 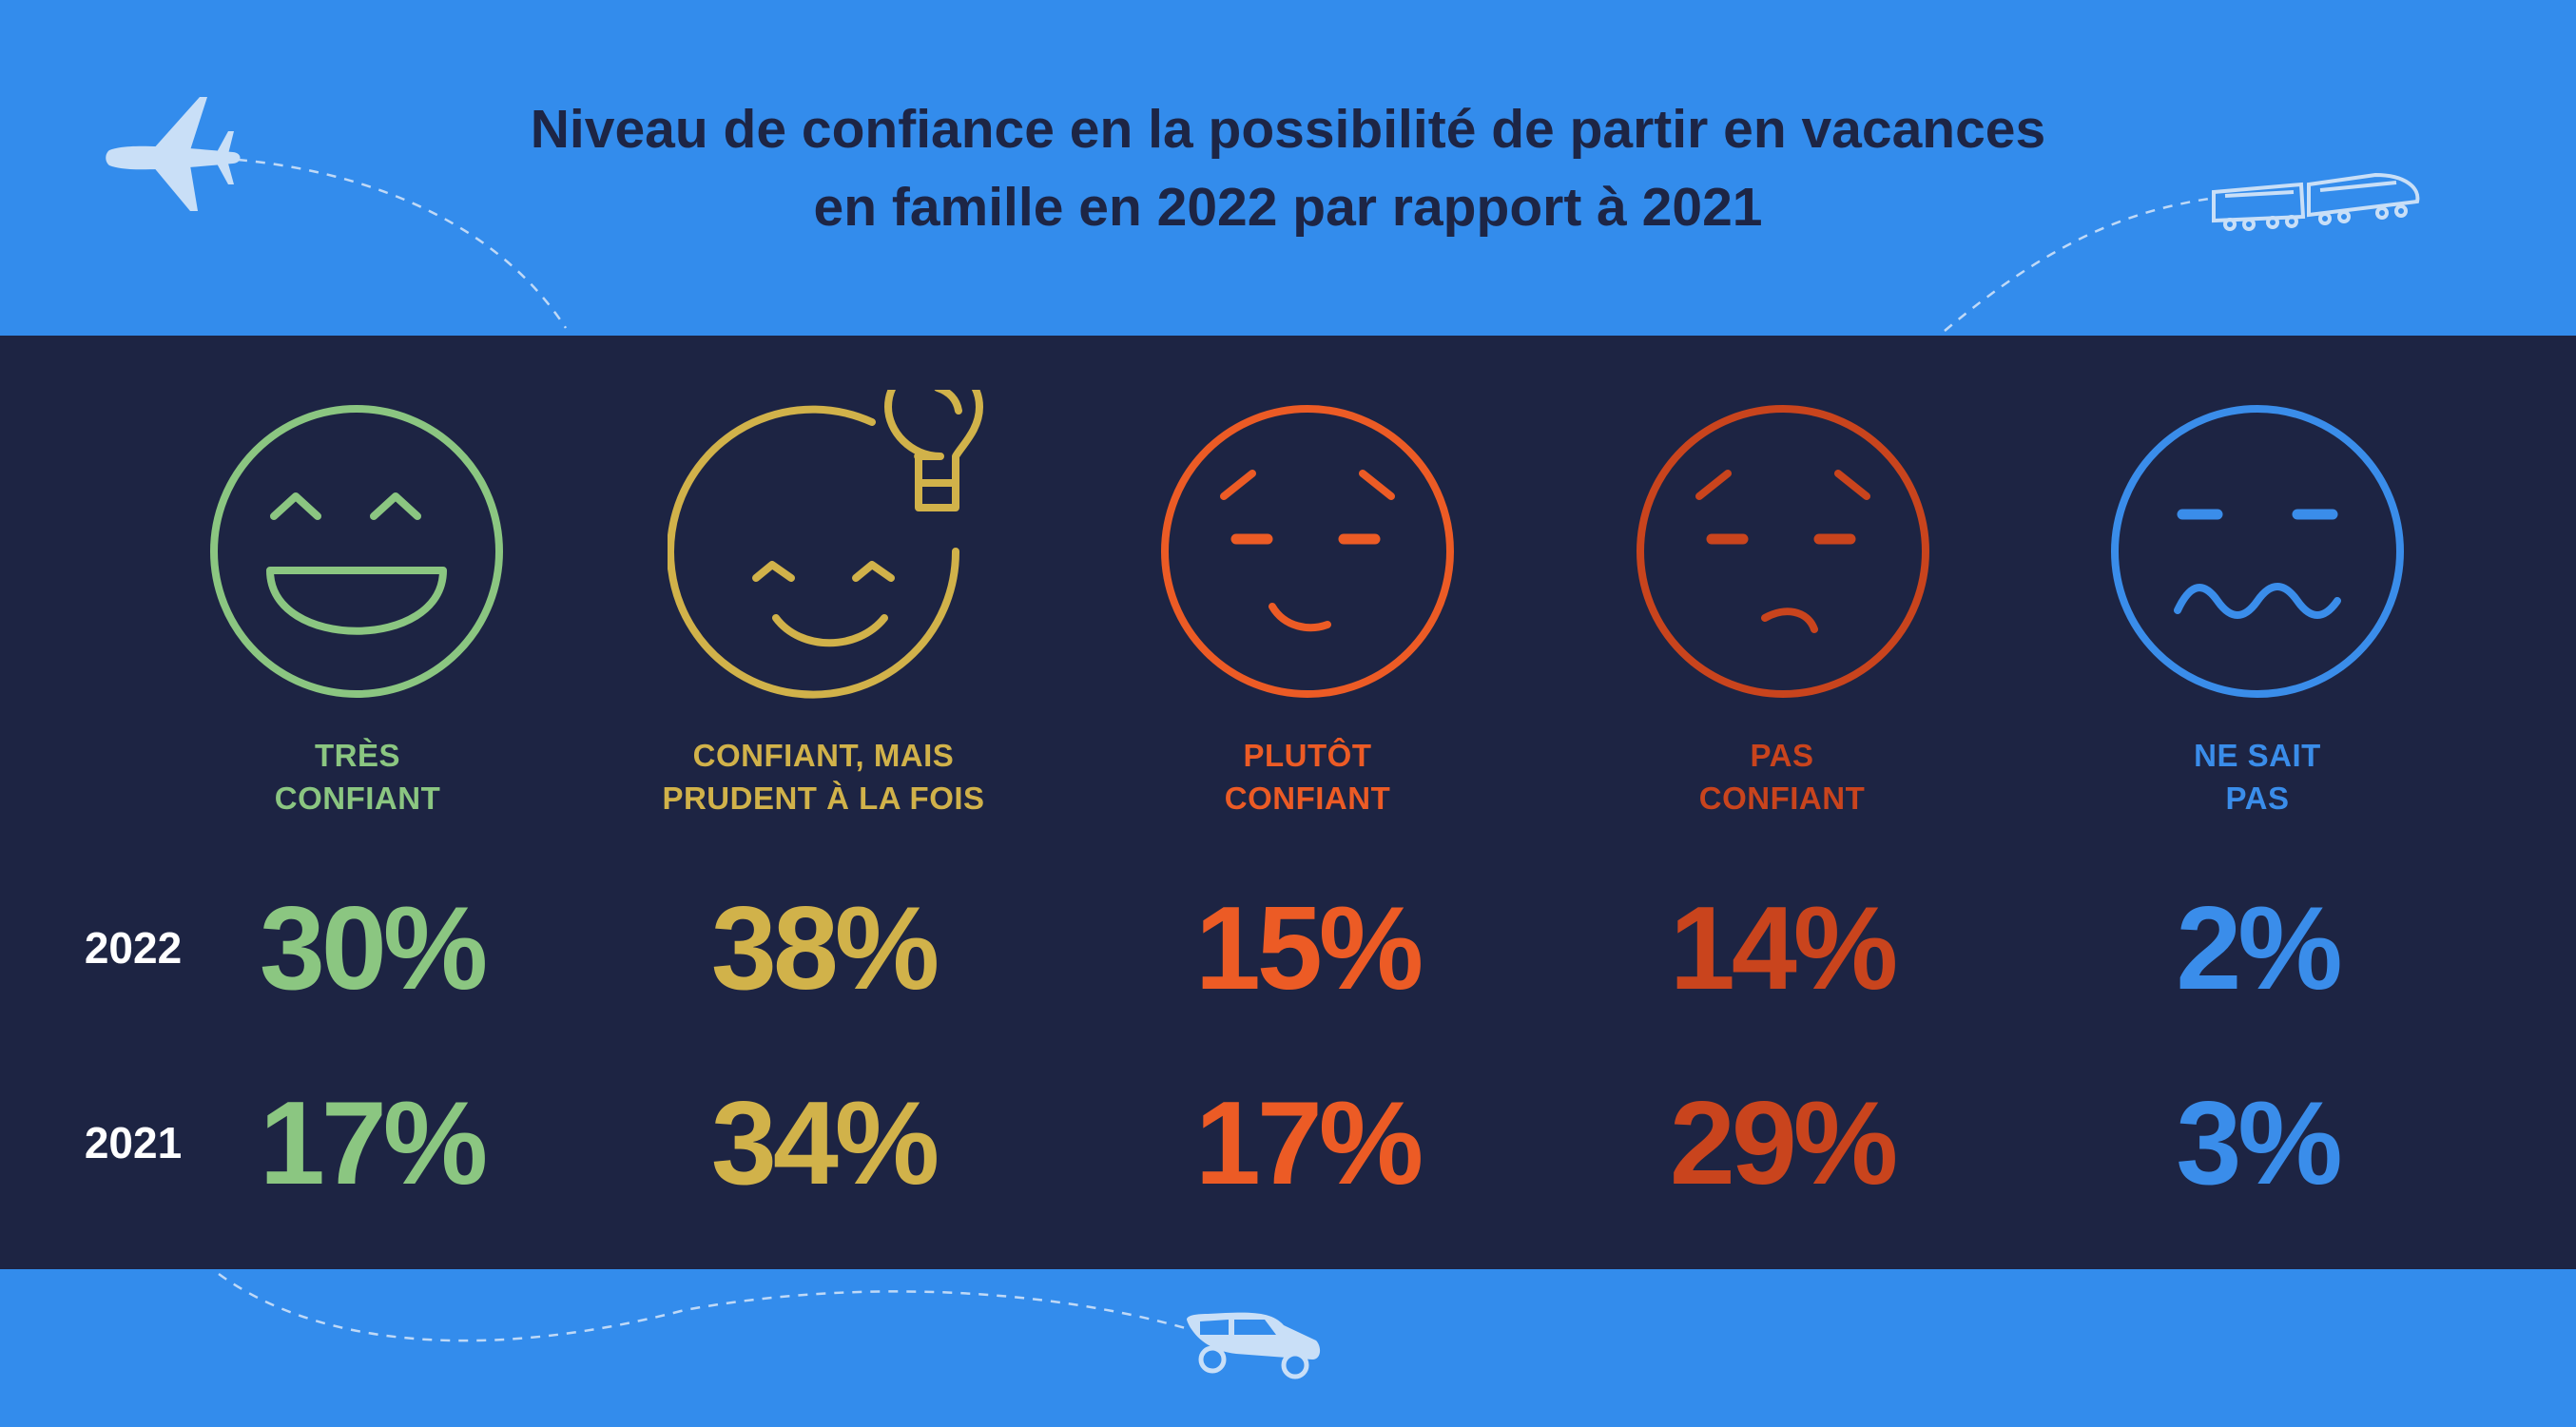 What do you see at coordinates (1307, 551) in the screenshot?
I see `rather-confident-face-icon` at bounding box center [1307, 551].